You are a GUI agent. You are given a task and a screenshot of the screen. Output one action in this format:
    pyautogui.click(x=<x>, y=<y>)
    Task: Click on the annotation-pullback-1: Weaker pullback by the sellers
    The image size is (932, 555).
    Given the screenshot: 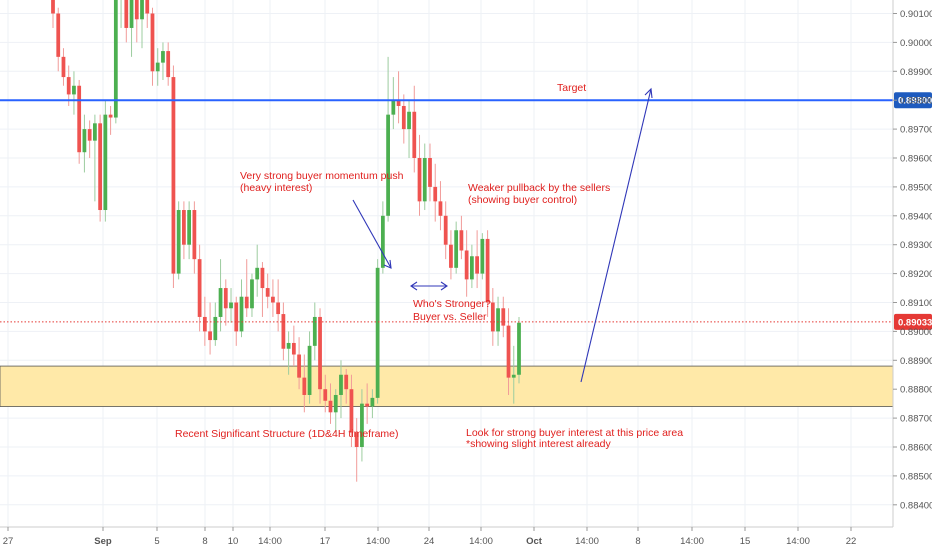 What is the action you would take?
    pyautogui.click(x=539, y=188)
    